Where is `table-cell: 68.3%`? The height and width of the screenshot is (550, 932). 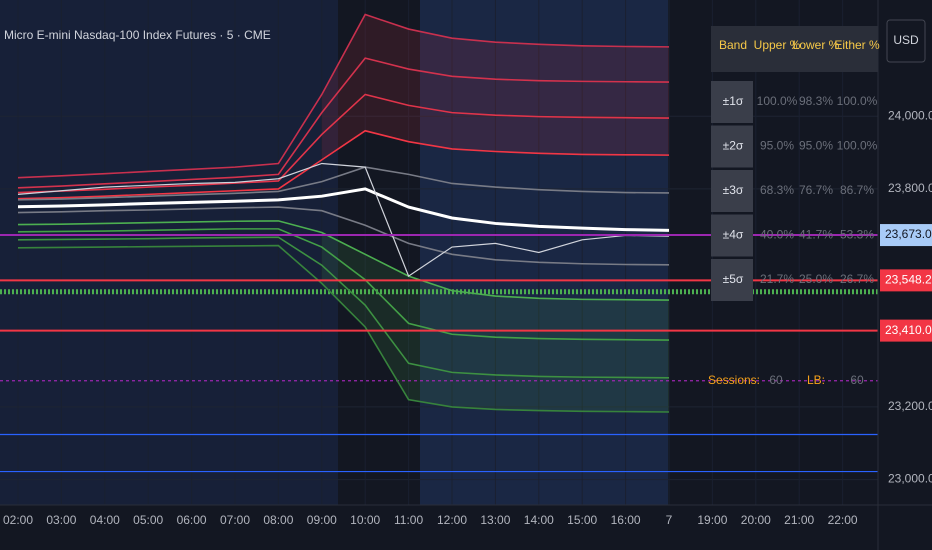 table-cell: 68.3% is located at coordinates (777, 190).